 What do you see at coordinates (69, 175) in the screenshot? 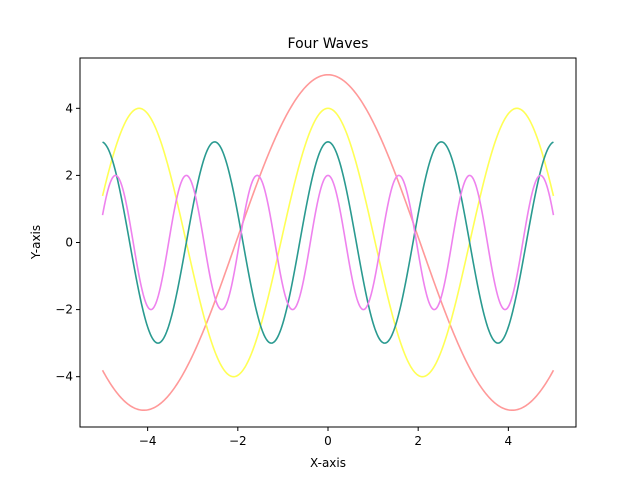
I see `y-tick-label: 2` at bounding box center [69, 175].